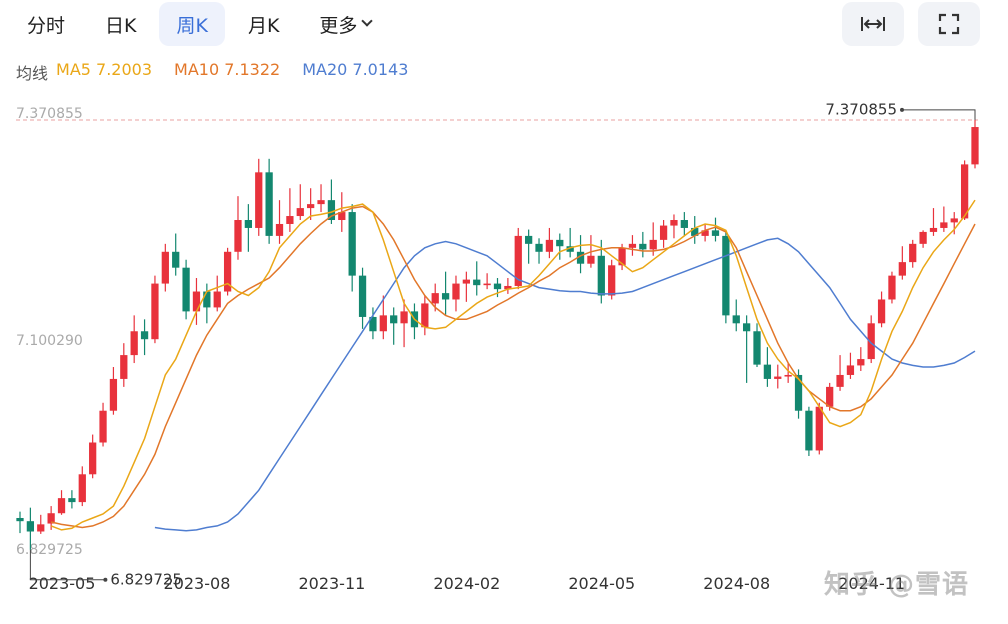 This screenshot has height=624, width=1008. I want to click on y-tick-label: 7.370855, so click(49, 114).